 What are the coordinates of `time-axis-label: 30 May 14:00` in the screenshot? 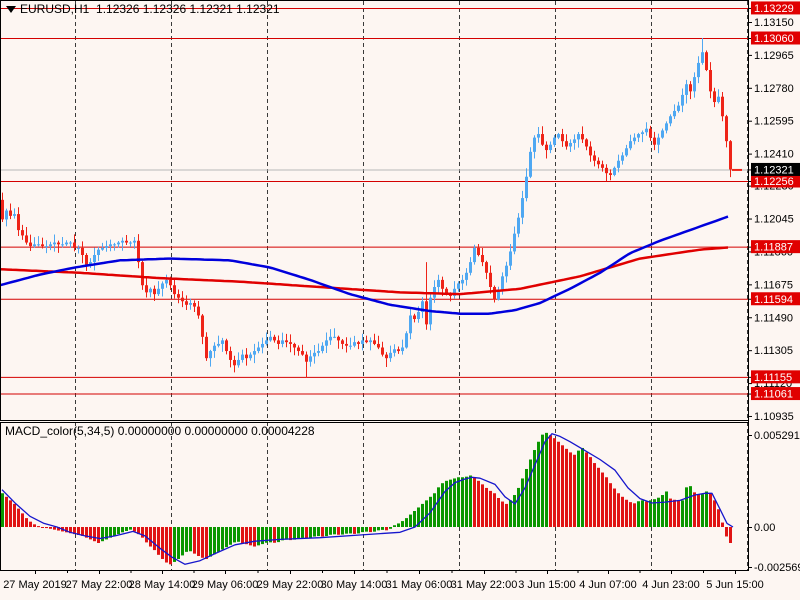 It's located at (354, 585).